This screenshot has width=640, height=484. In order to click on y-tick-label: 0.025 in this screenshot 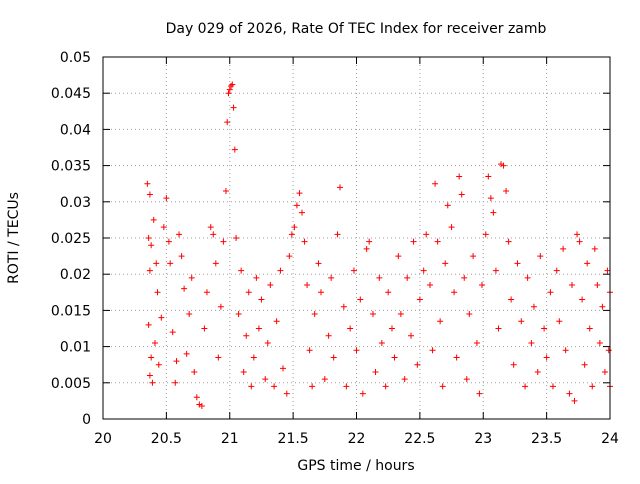, I will do `click(71, 239)`.